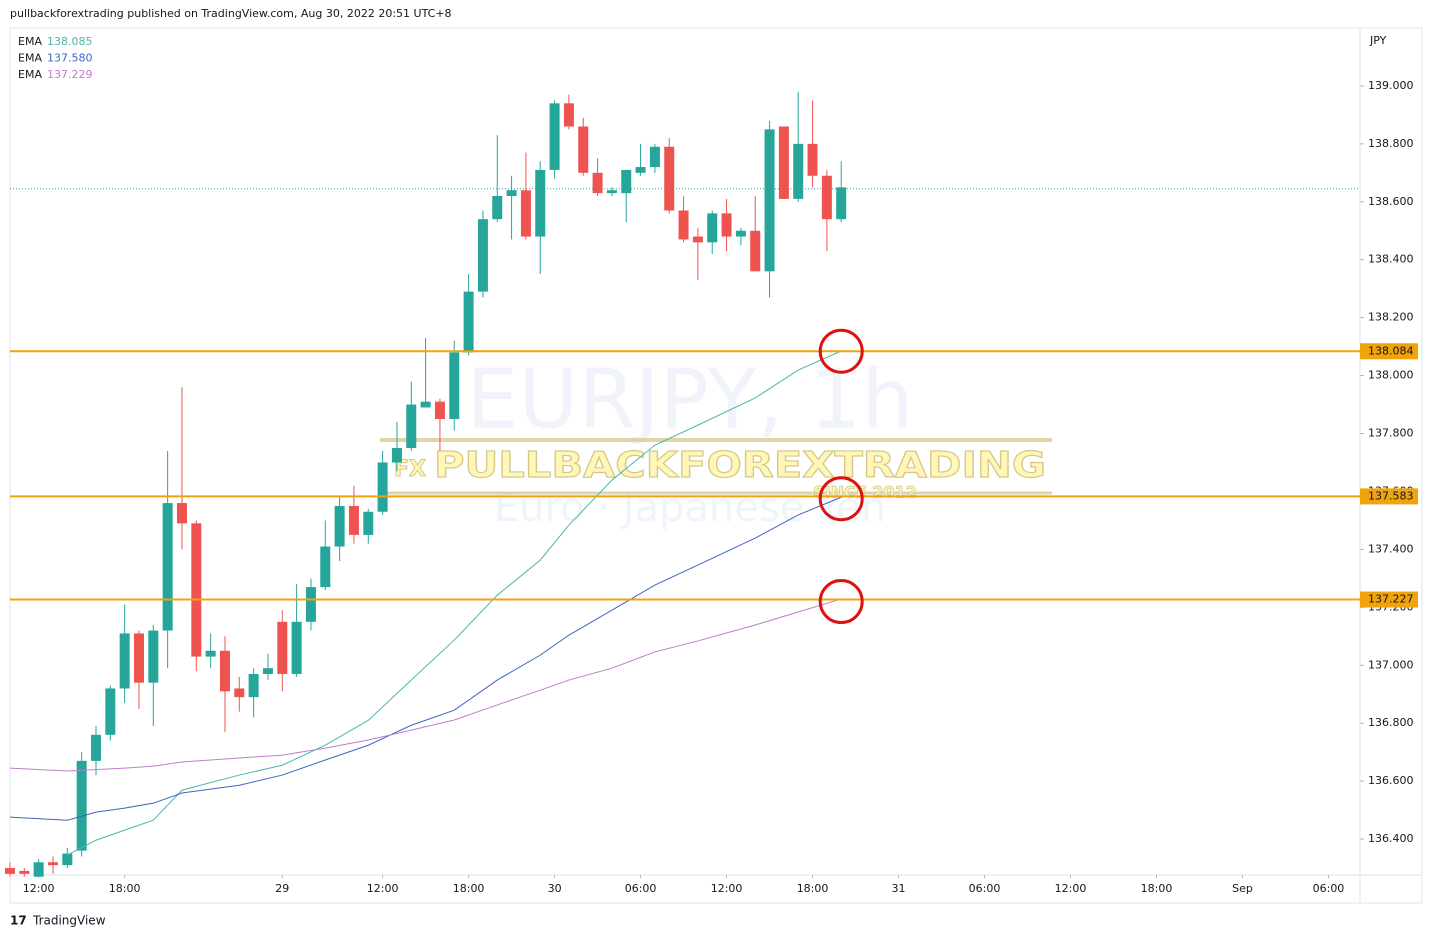 The height and width of the screenshot is (939, 1433). Describe the element at coordinates (1242, 888) in the screenshot. I see `x-tick-label: Sep` at that location.